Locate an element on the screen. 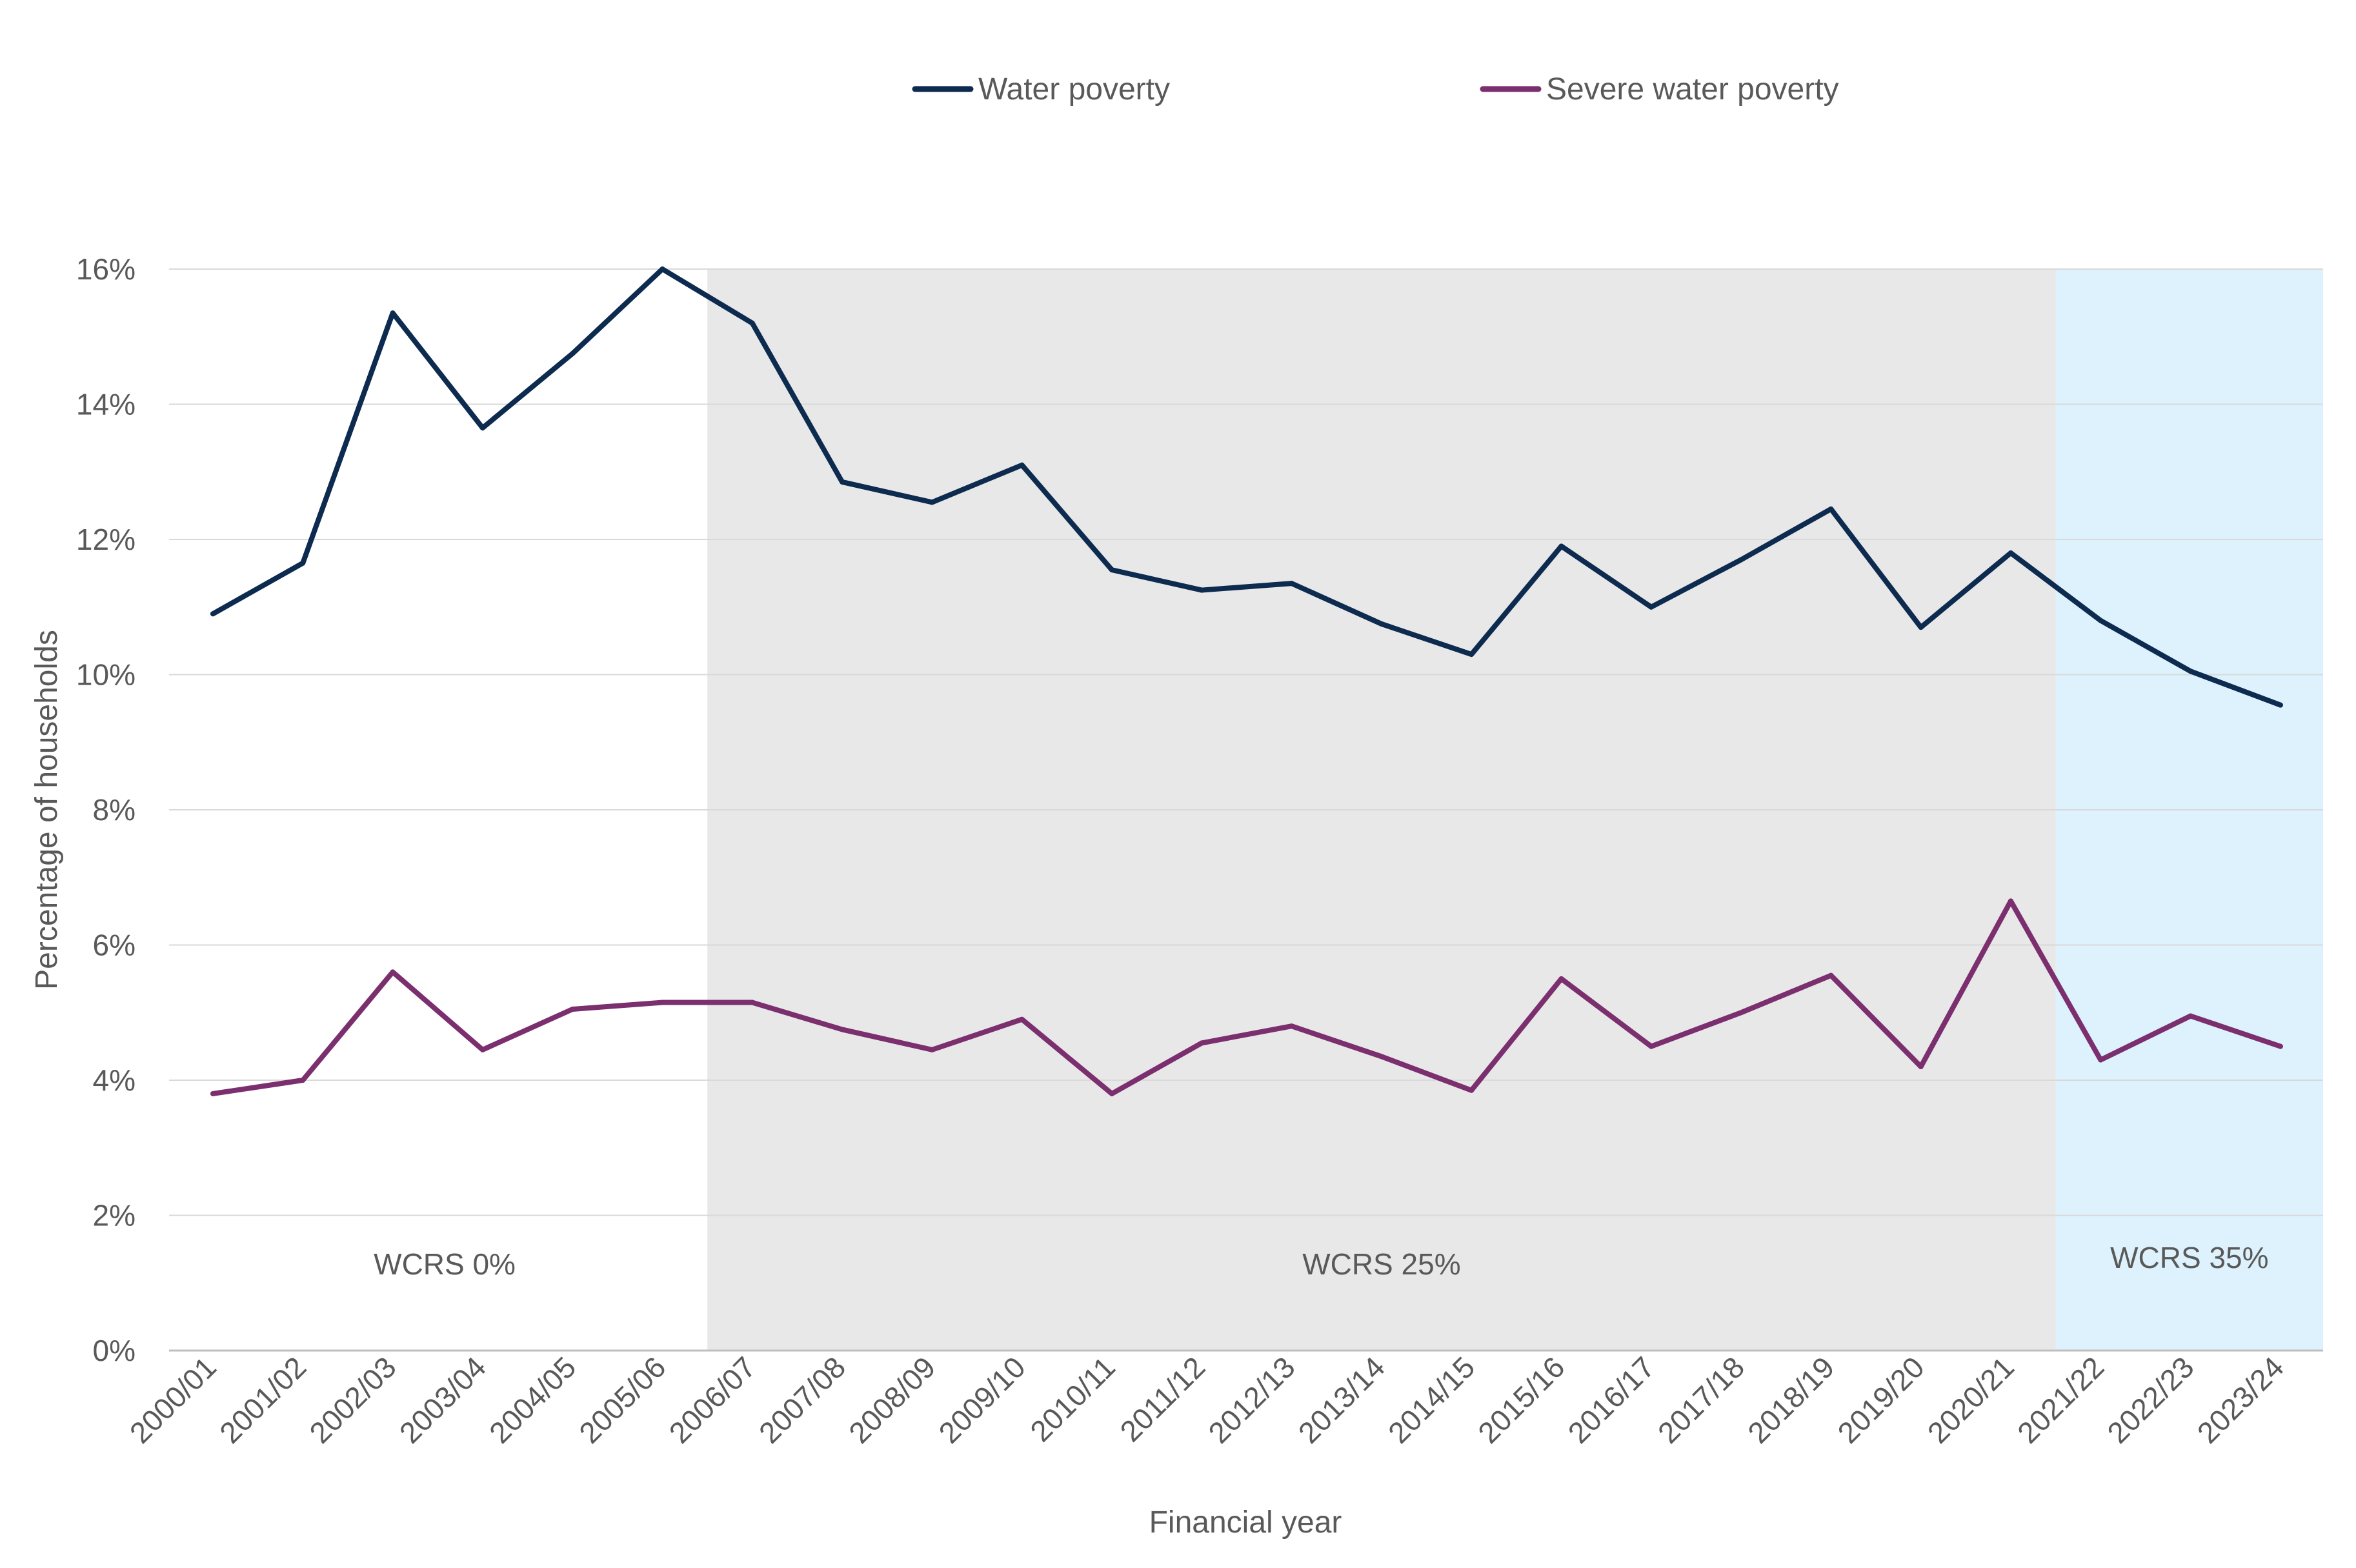  region-label-3: WCRS 35% is located at coordinates (2189, 1257).